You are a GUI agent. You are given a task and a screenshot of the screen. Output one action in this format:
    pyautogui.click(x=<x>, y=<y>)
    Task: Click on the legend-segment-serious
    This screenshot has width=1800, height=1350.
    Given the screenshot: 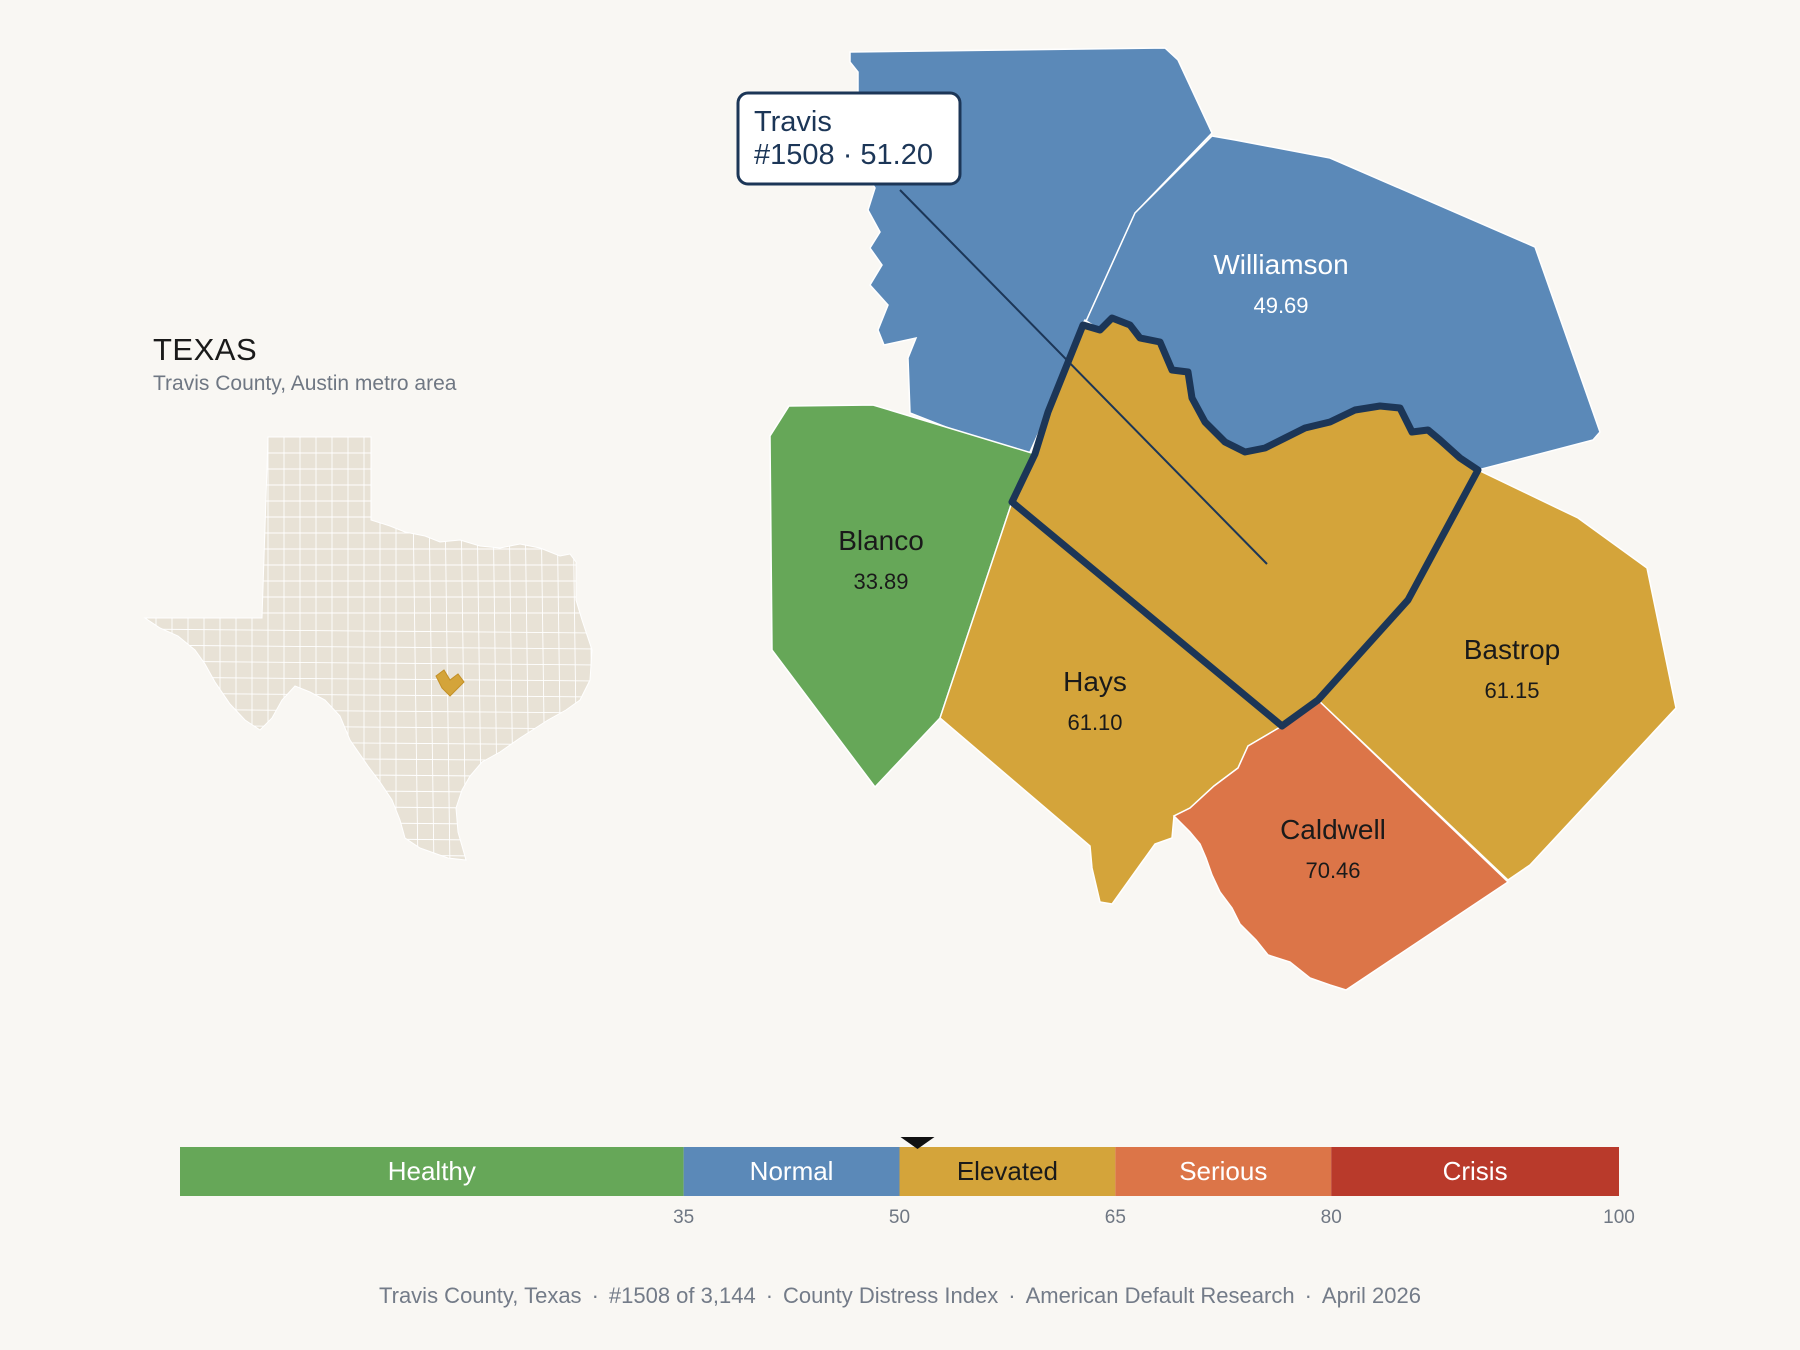 What is the action you would take?
    pyautogui.click(x=1223, y=1171)
    